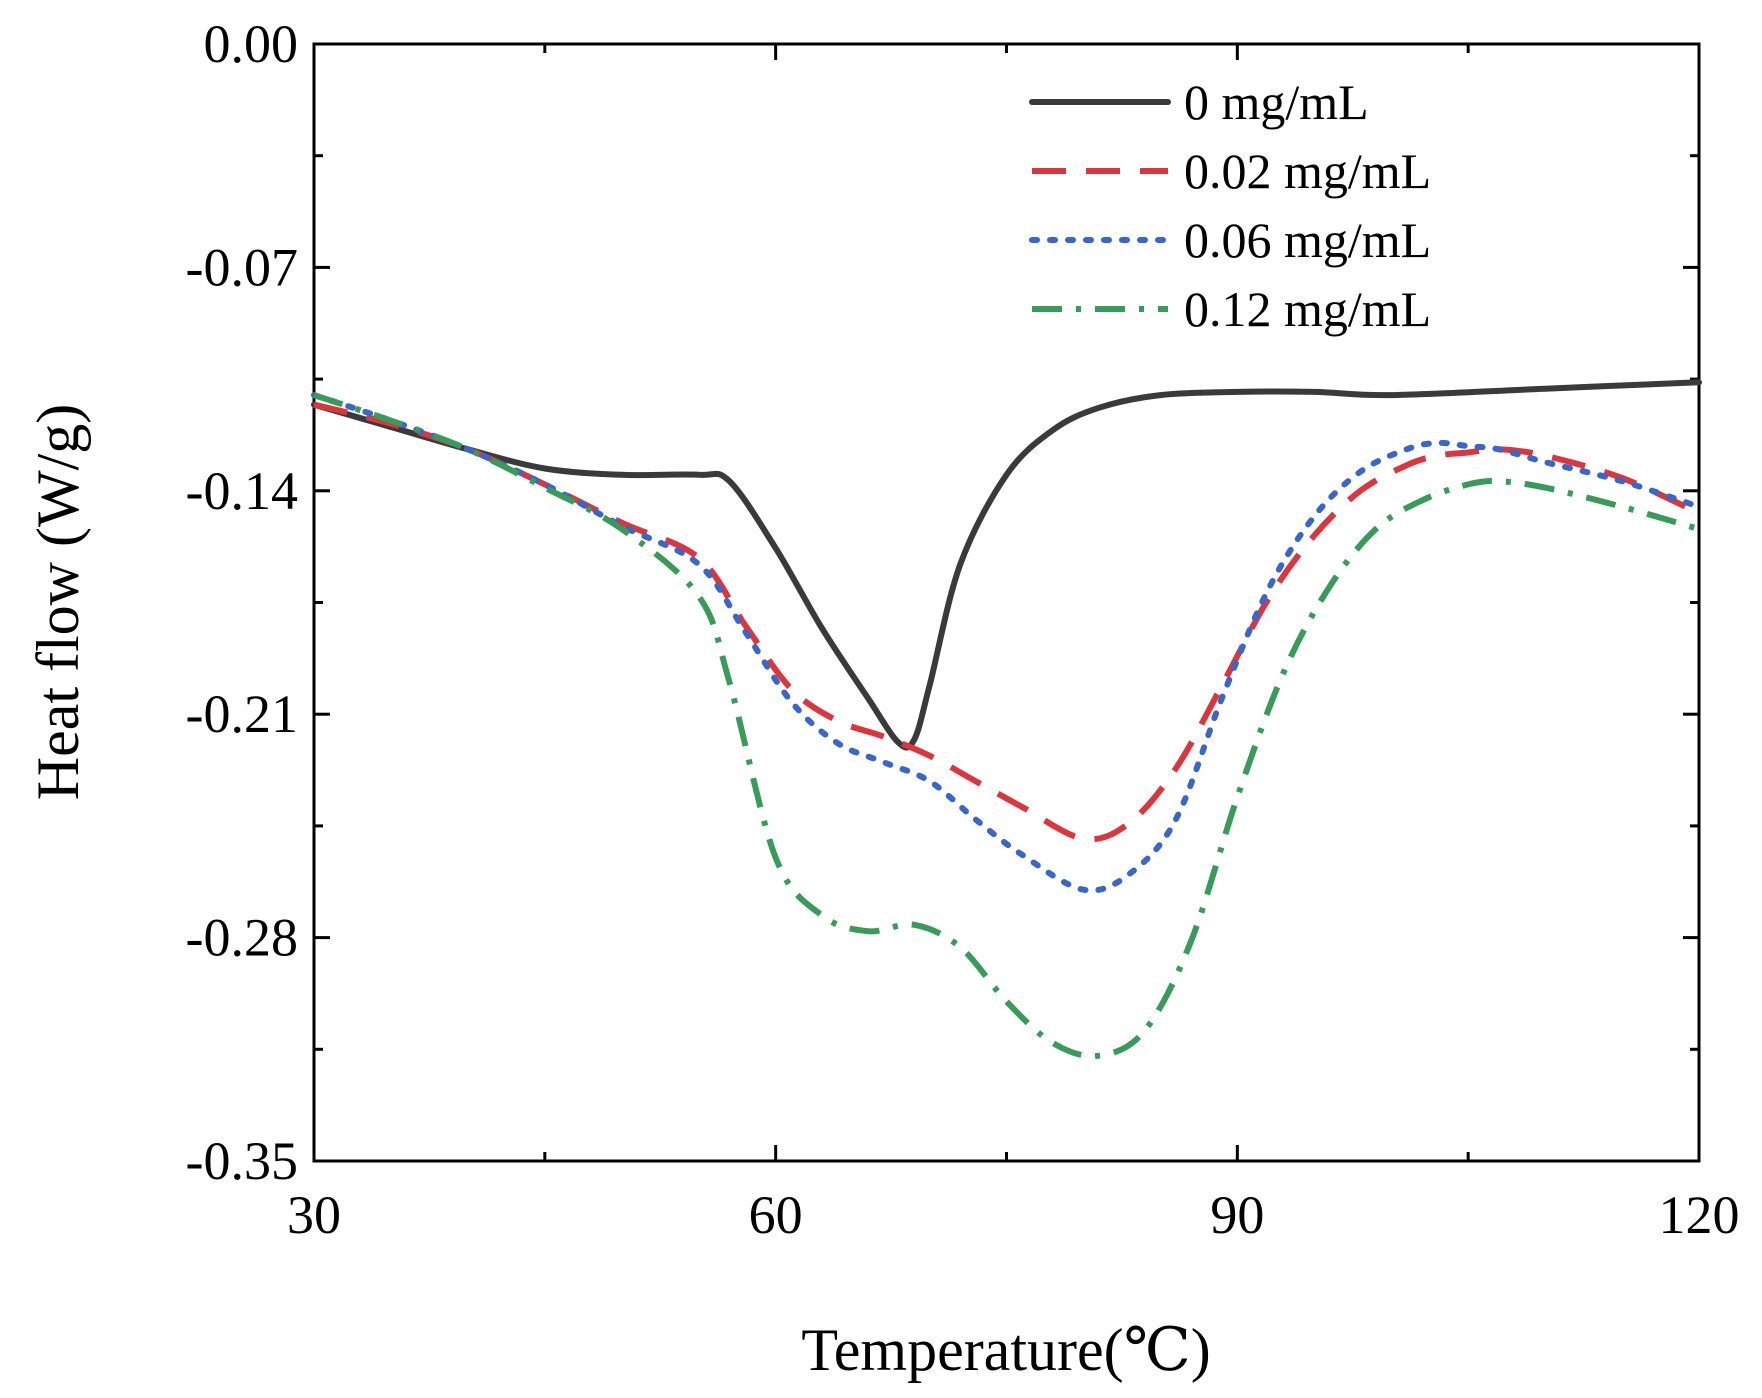 This screenshot has height=1398, width=1762. I want to click on legend-label-3: 0.12 mg/mL, so click(1307, 309).